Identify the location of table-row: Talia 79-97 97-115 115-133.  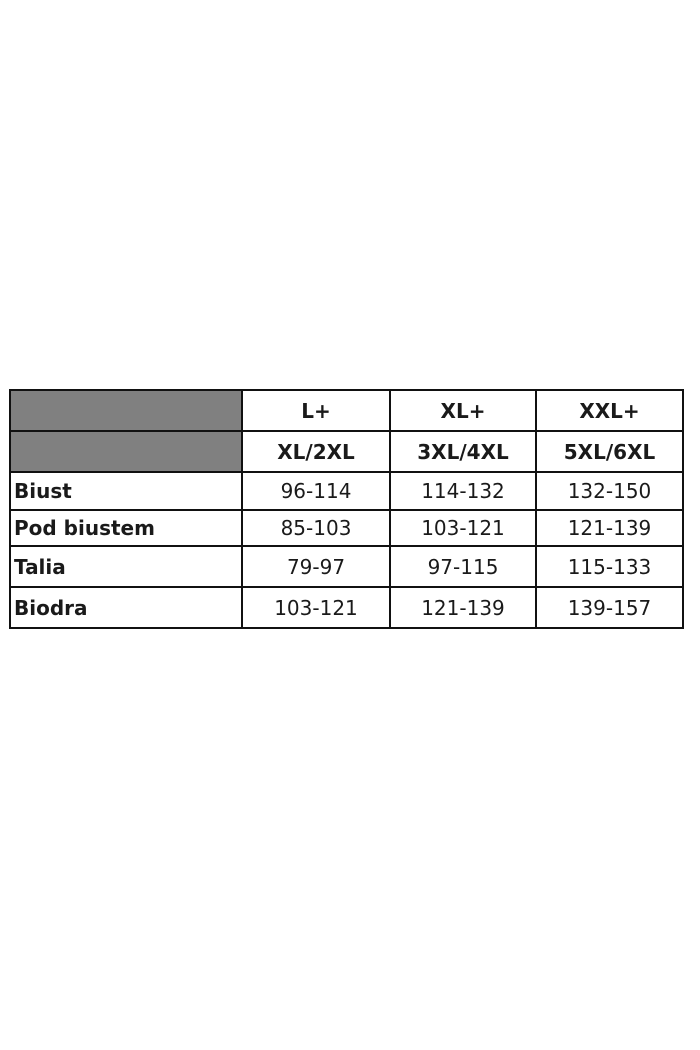
(346, 566).